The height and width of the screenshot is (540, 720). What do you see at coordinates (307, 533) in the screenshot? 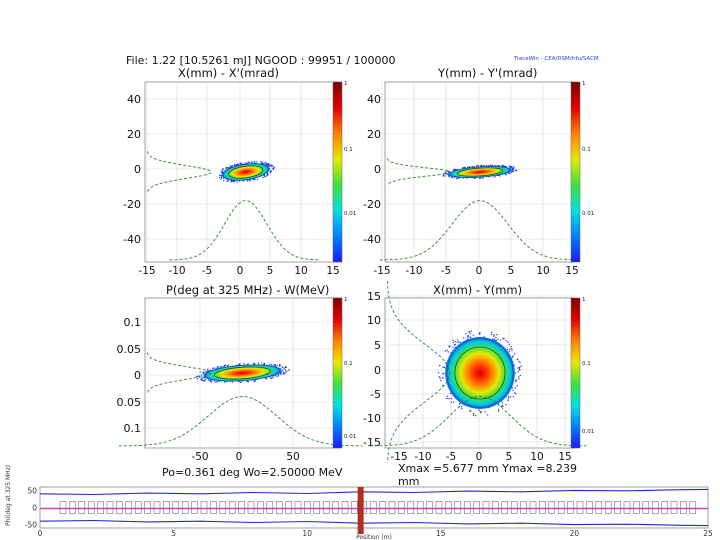
I see `strip-x-tick: 10` at bounding box center [307, 533].